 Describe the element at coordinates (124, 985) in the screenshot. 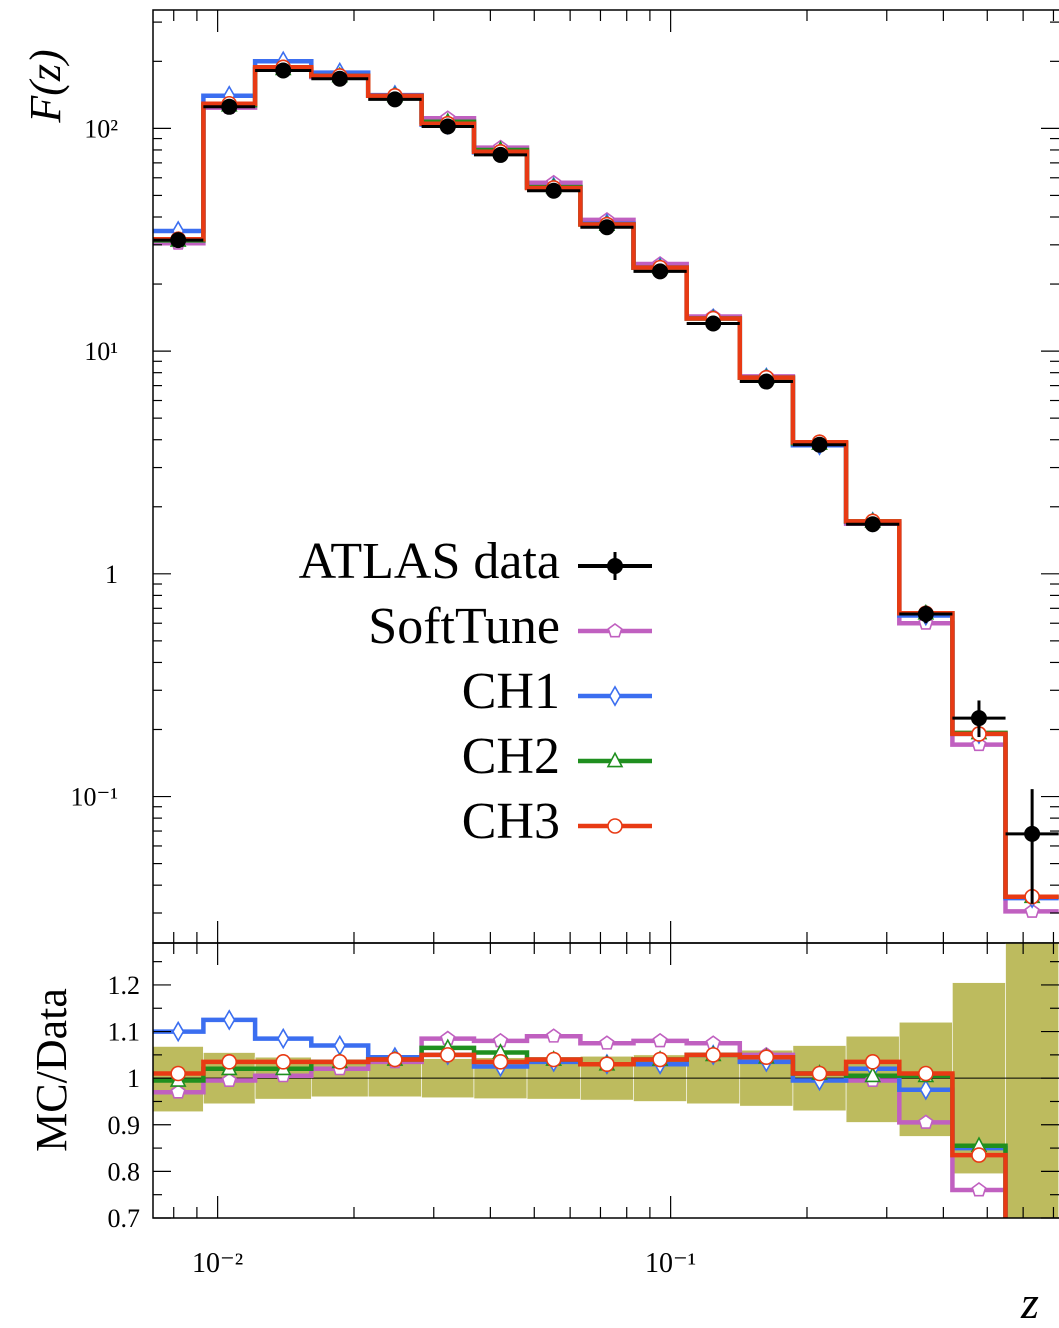

I see `y-tick-label-ratio-5: 1.2` at that location.